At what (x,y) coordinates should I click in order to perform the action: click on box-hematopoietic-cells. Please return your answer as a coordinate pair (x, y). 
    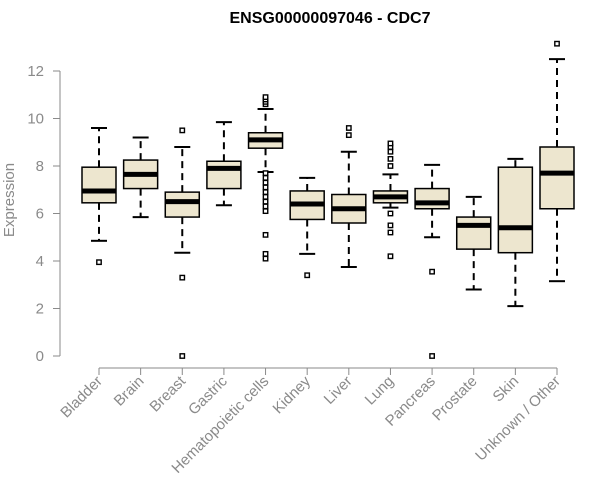
    Looking at the image, I should click on (265, 178).